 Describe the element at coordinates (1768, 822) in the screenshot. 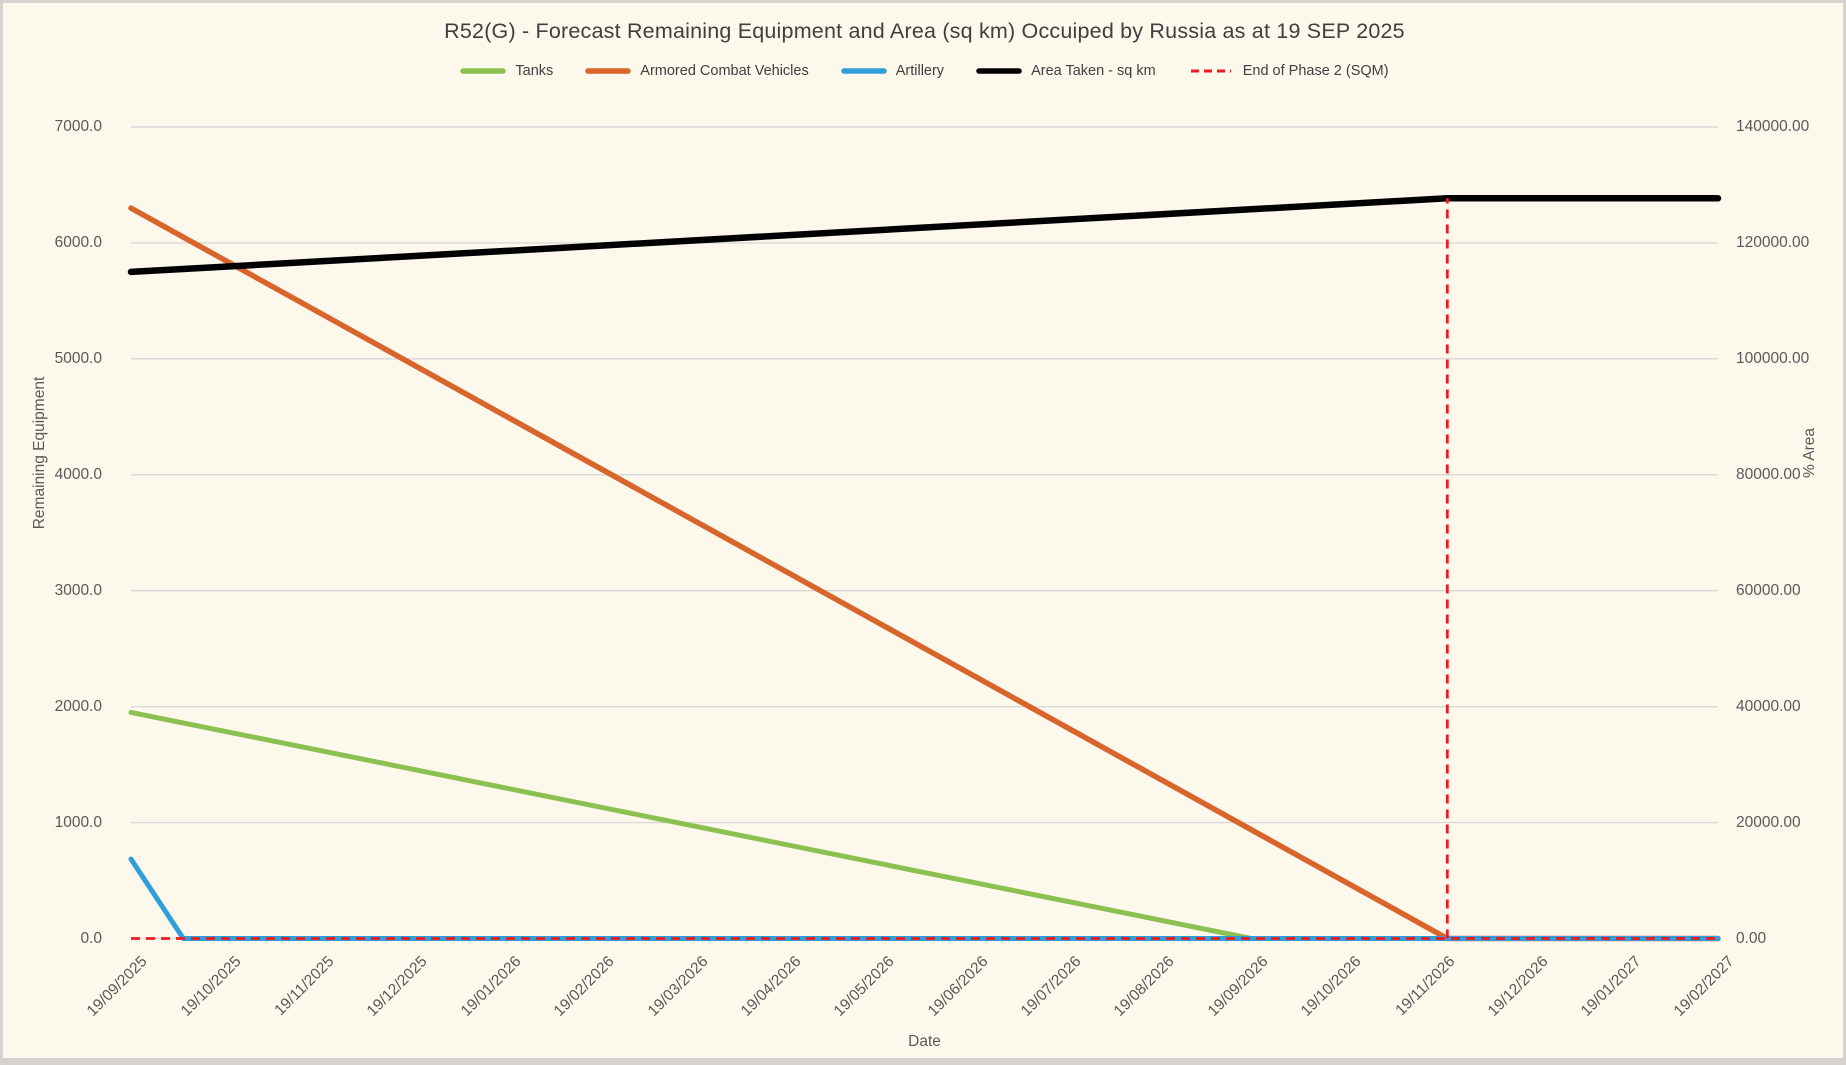

I see `y-axis-right-tick-label: 20000.00` at that location.